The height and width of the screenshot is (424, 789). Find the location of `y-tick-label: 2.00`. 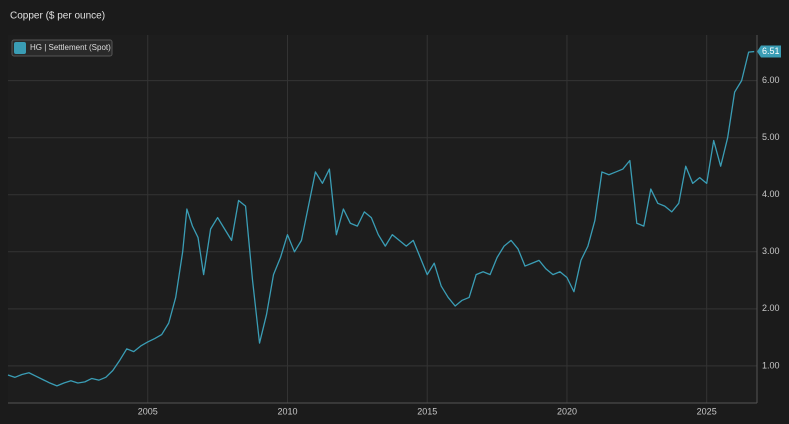

y-tick-label: 2.00 is located at coordinates (771, 308).